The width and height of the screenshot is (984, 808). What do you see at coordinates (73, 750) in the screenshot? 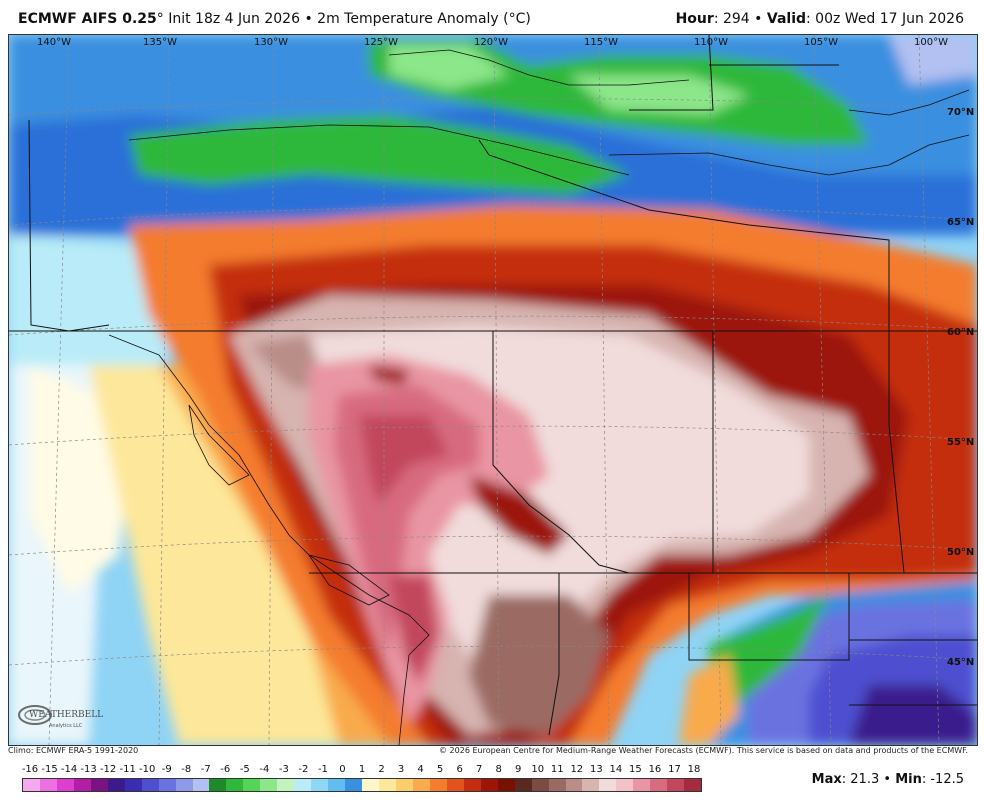
I see `climo-note: Climo: ECMWF ERA-5 1991-2020` at bounding box center [73, 750].